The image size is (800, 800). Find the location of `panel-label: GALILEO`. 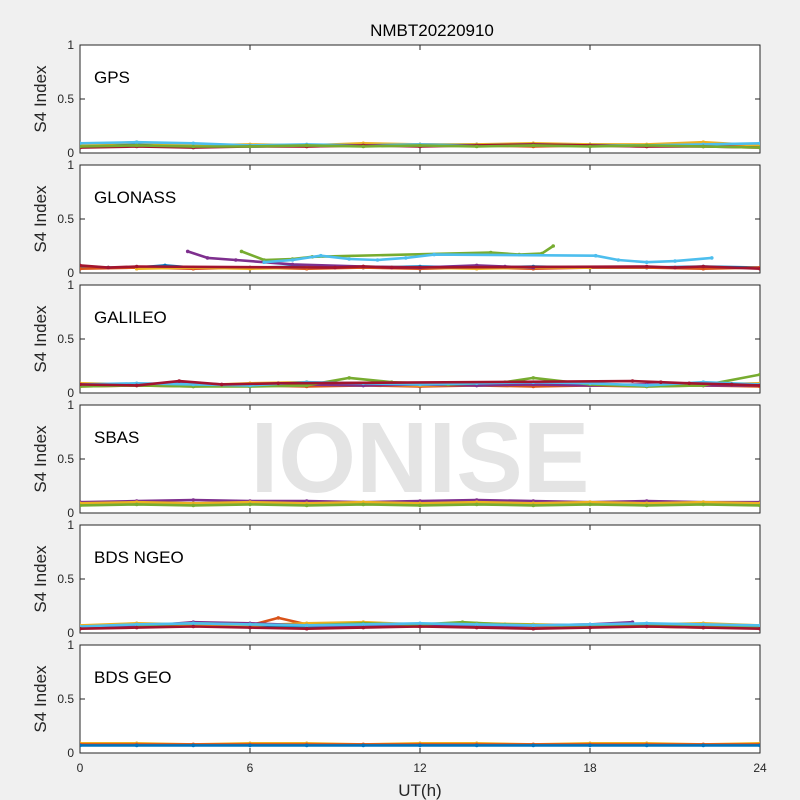

panel-label: GALILEO is located at coordinates (130, 317).